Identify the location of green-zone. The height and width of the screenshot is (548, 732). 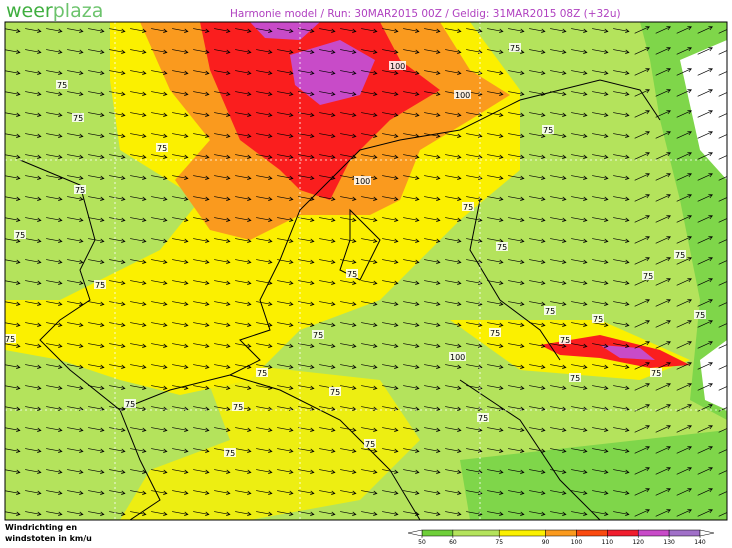
(593, 475).